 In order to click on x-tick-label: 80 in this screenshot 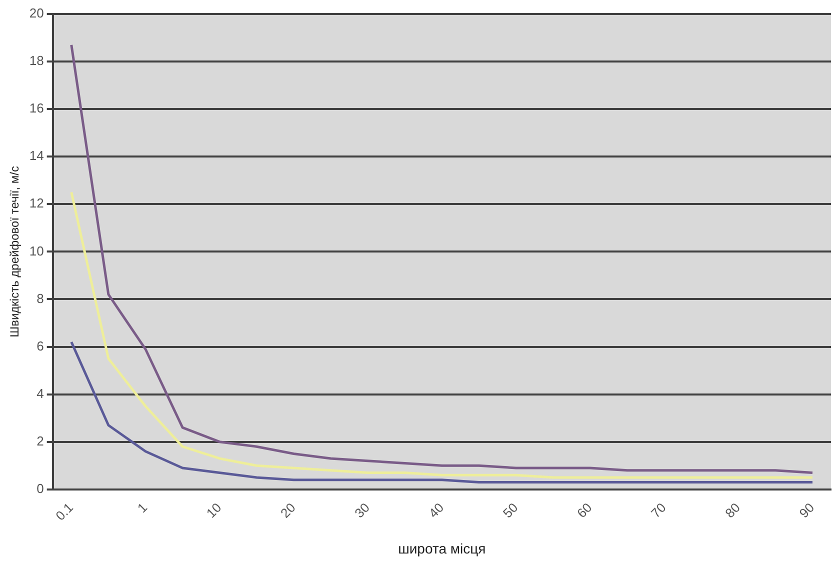, I will do `click(733, 510)`.